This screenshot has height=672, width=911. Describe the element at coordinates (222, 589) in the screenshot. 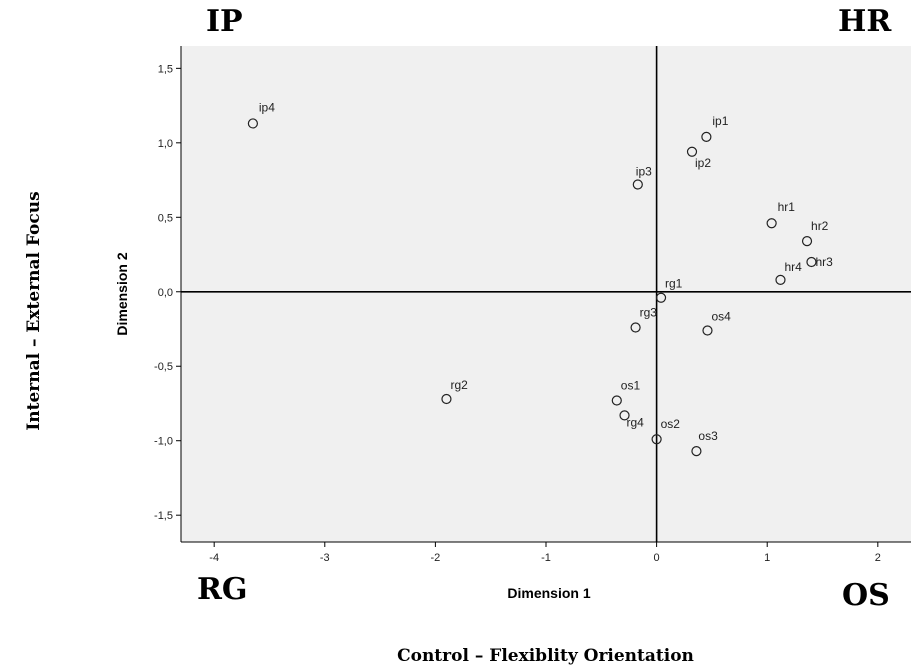

I see `quadrant-label-rg: RG` at that location.